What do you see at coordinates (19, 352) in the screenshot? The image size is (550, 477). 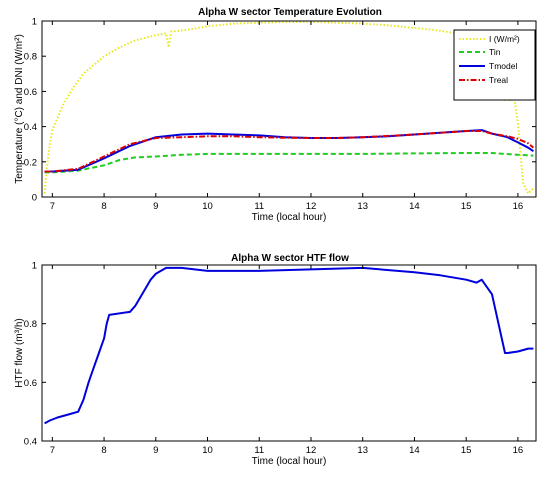 I see `chart-2-y-axis-label: HTF flow (m³/h)` at bounding box center [19, 352].